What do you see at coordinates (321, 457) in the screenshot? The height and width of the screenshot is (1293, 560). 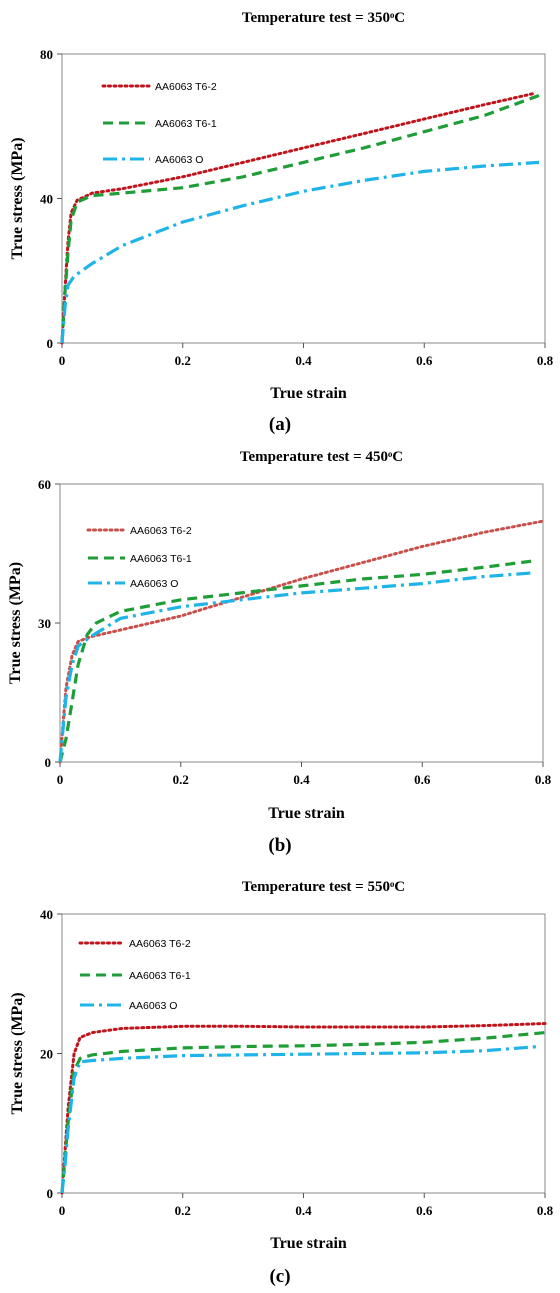 I see `chart-title: Temperature test = 450ͦC` at bounding box center [321, 457].